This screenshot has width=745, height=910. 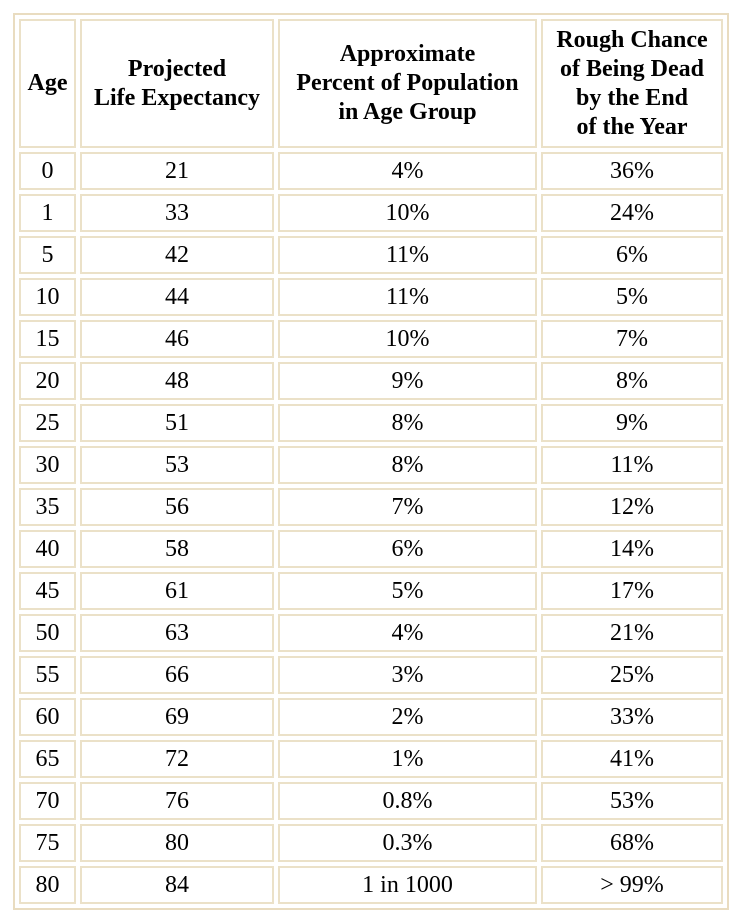 What do you see at coordinates (47, 297) in the screenshot?
I see `cell-age: 10` at bounding box center [47, 297].